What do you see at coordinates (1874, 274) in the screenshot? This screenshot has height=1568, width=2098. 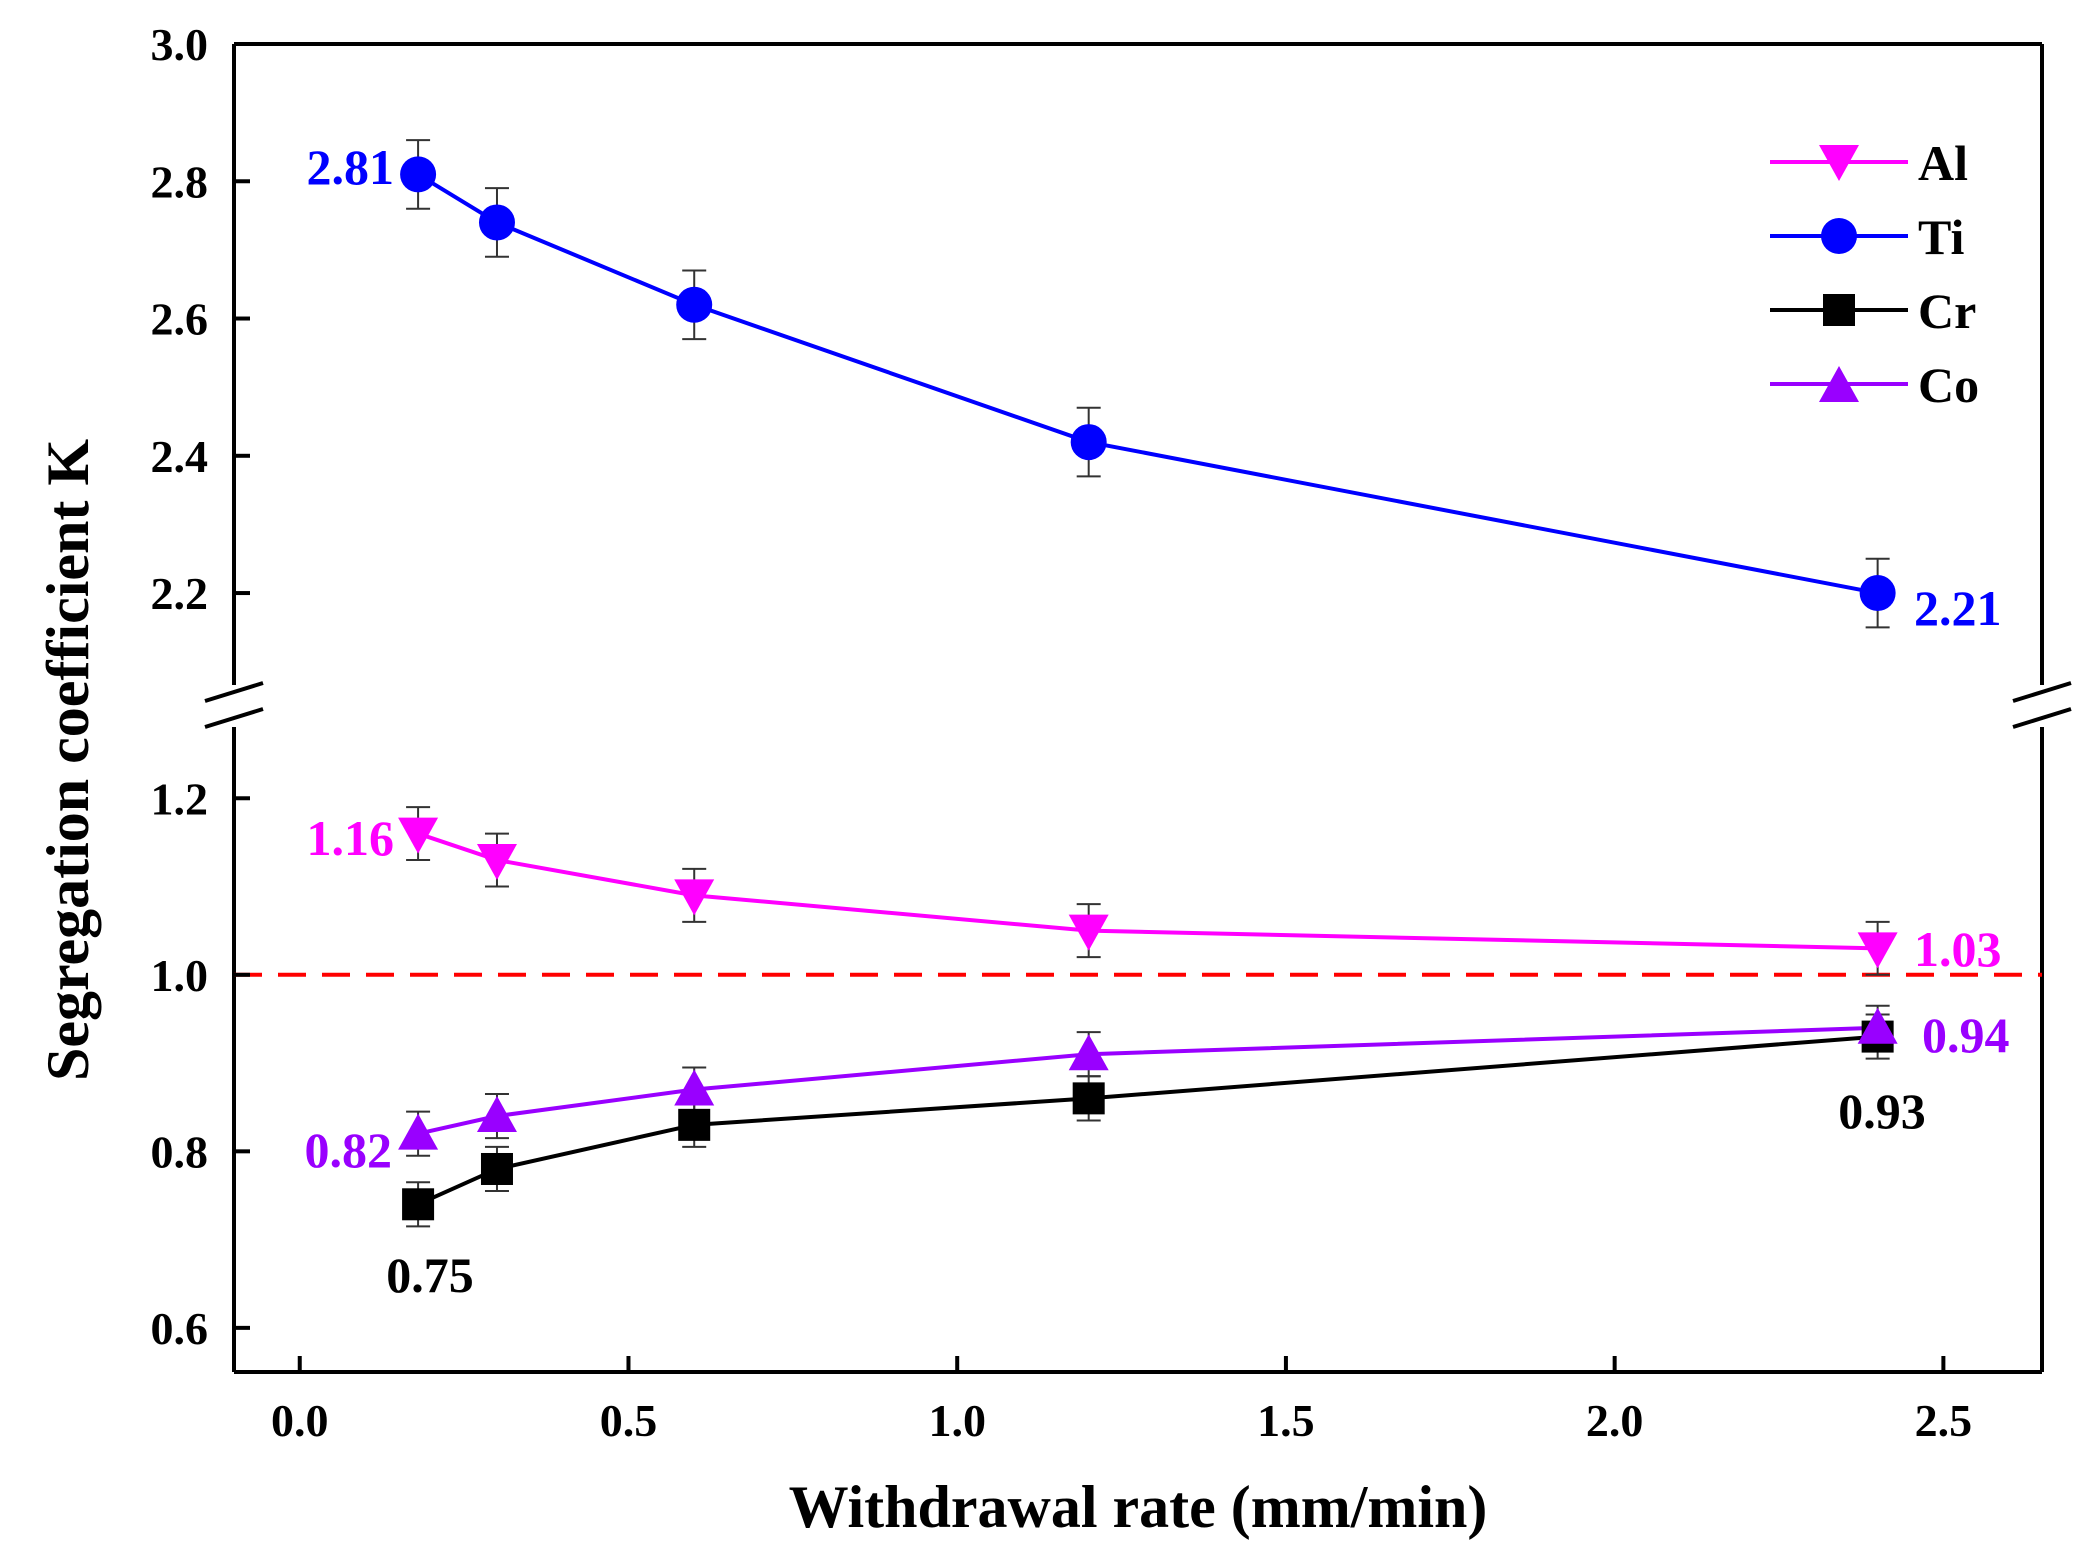 I see `legend: Al Ti Cr Co` at bounding box center [1874, 274].